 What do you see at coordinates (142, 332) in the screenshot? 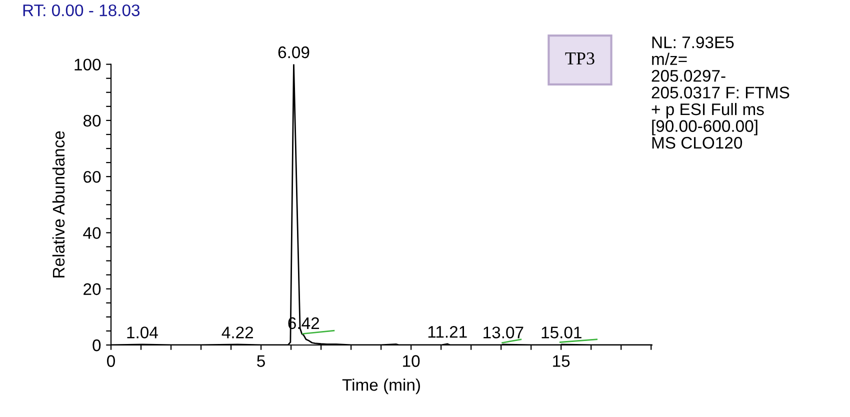
I see `annotation: 1.04` at bounding box center [142, 332].